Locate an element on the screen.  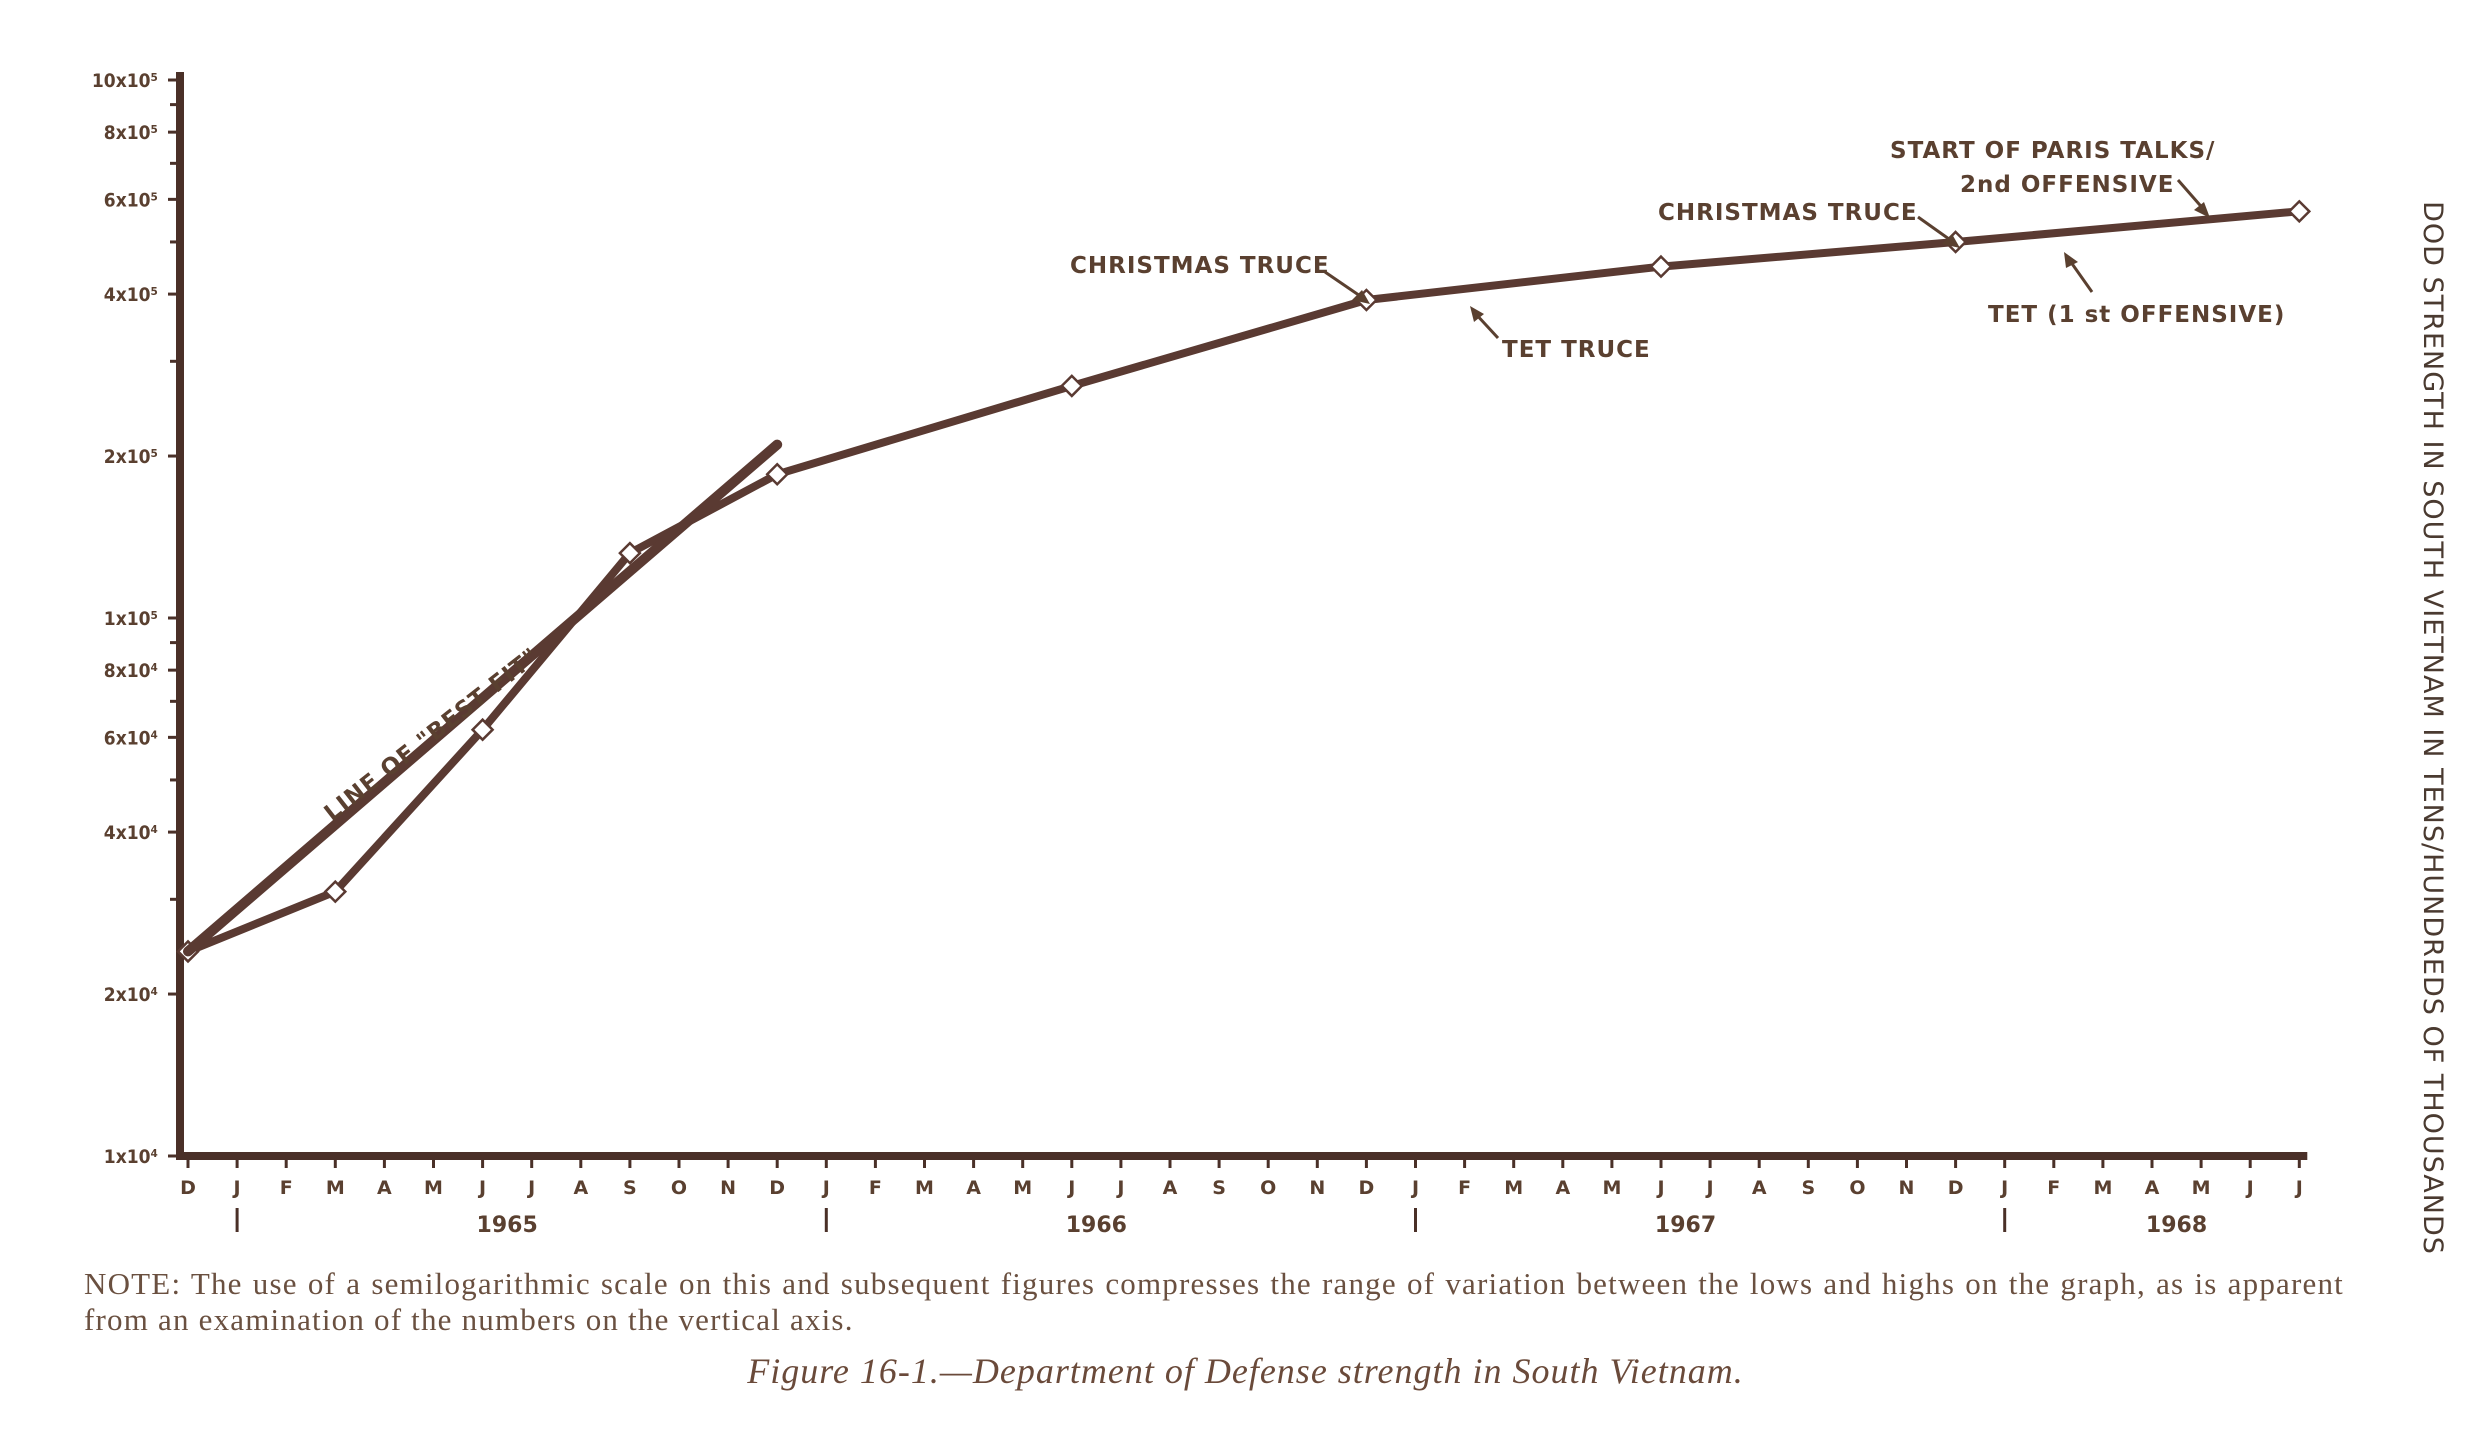
arrowhead-paris-talks is located at coordinates (2202, 210).